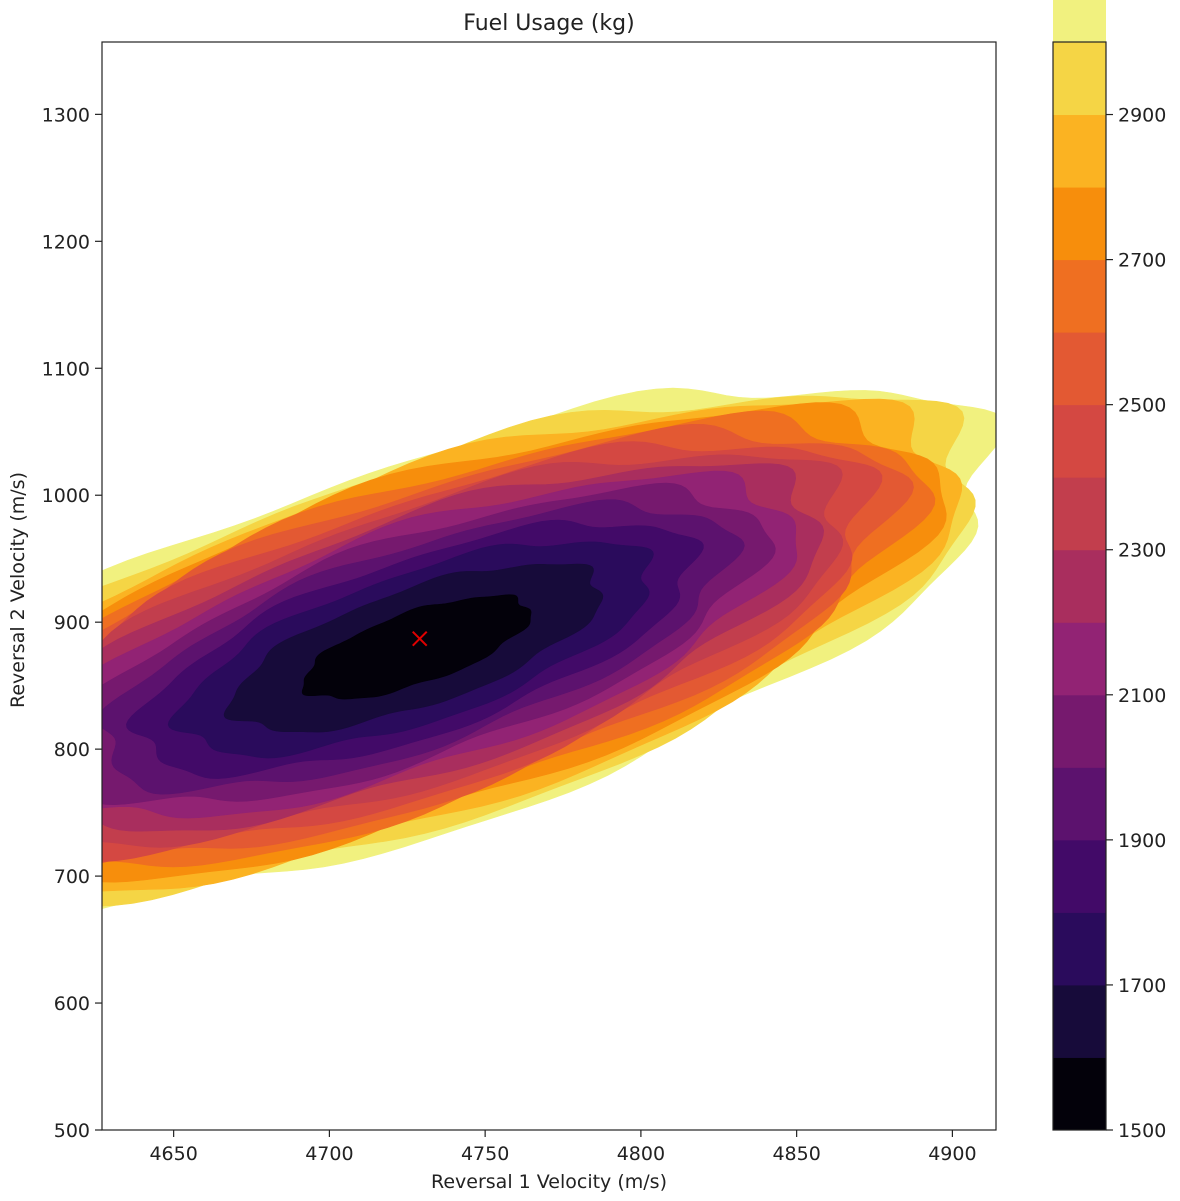 Image resolution: width=1180 pixels, height=1201 pixels. Describe the element at coordinates (72, 1131) in the screenshot. I see `y-tick-label: 500` at that location.